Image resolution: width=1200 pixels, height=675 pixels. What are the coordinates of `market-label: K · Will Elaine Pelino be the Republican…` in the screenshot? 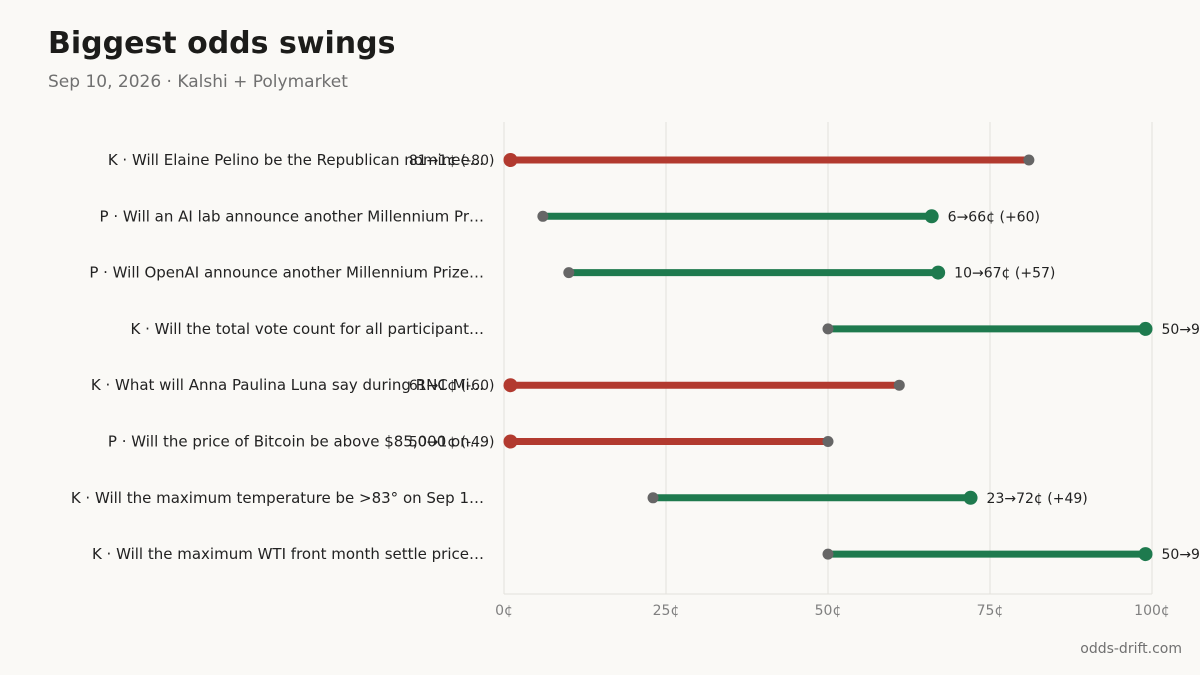 It's located at (296, 160).